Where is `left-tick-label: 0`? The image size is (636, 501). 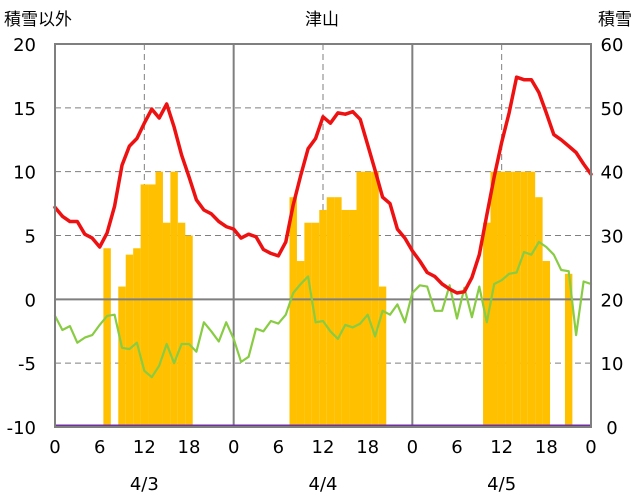 left-tick-label: 0 is located at coordinates (30, 300).